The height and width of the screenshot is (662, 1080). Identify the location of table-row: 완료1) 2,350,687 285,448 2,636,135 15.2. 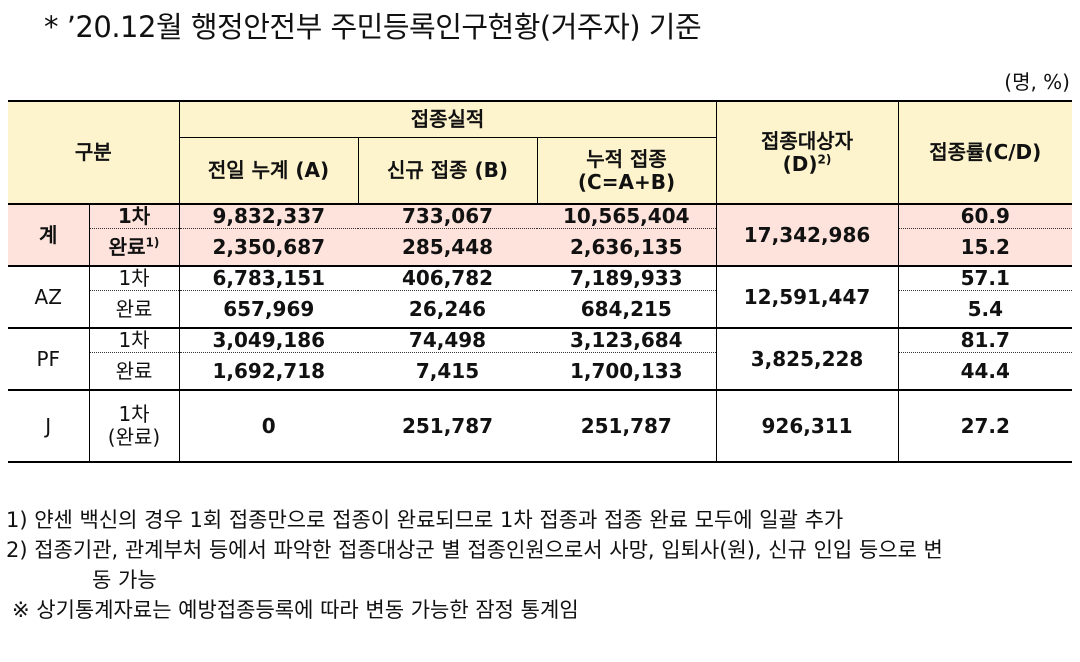
(540, 247).